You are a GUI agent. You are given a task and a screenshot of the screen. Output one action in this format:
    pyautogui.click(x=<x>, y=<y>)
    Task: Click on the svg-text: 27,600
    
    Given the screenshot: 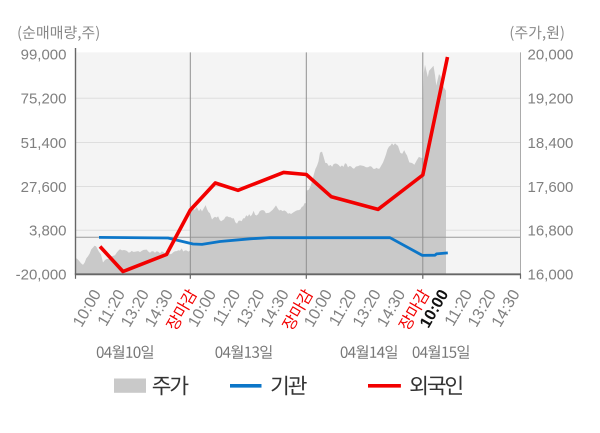 What is the action you would take?
    pyautogui.click(x=44, y=187)
    